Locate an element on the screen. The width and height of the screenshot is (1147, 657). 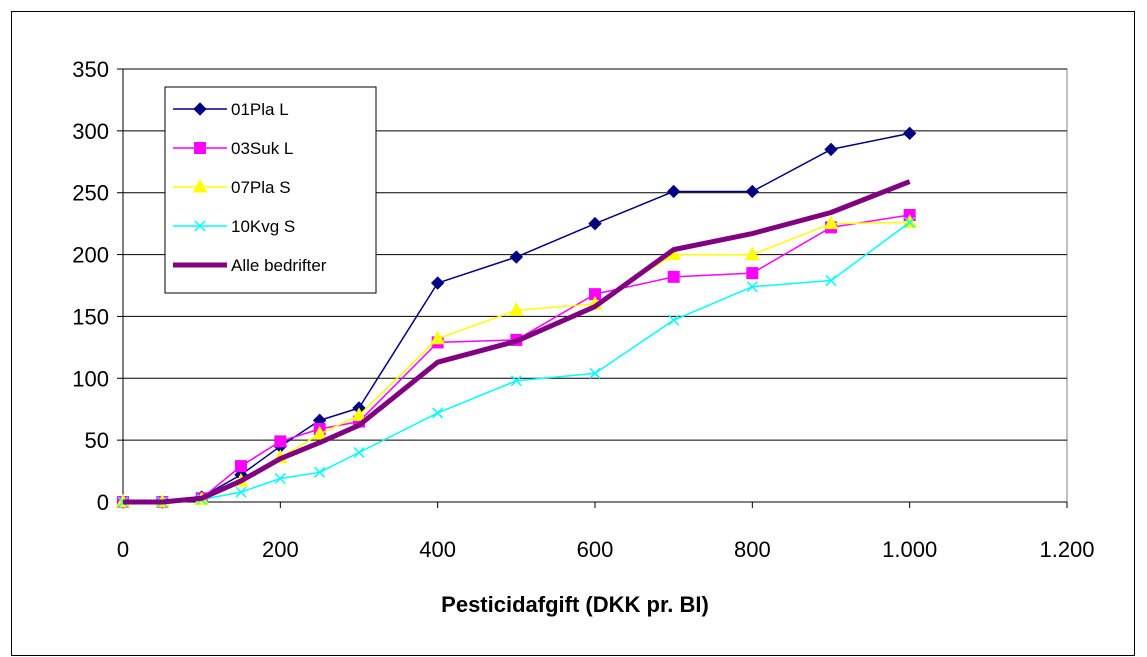
y-tick-label: 250 is located at coordinates (90, 193).